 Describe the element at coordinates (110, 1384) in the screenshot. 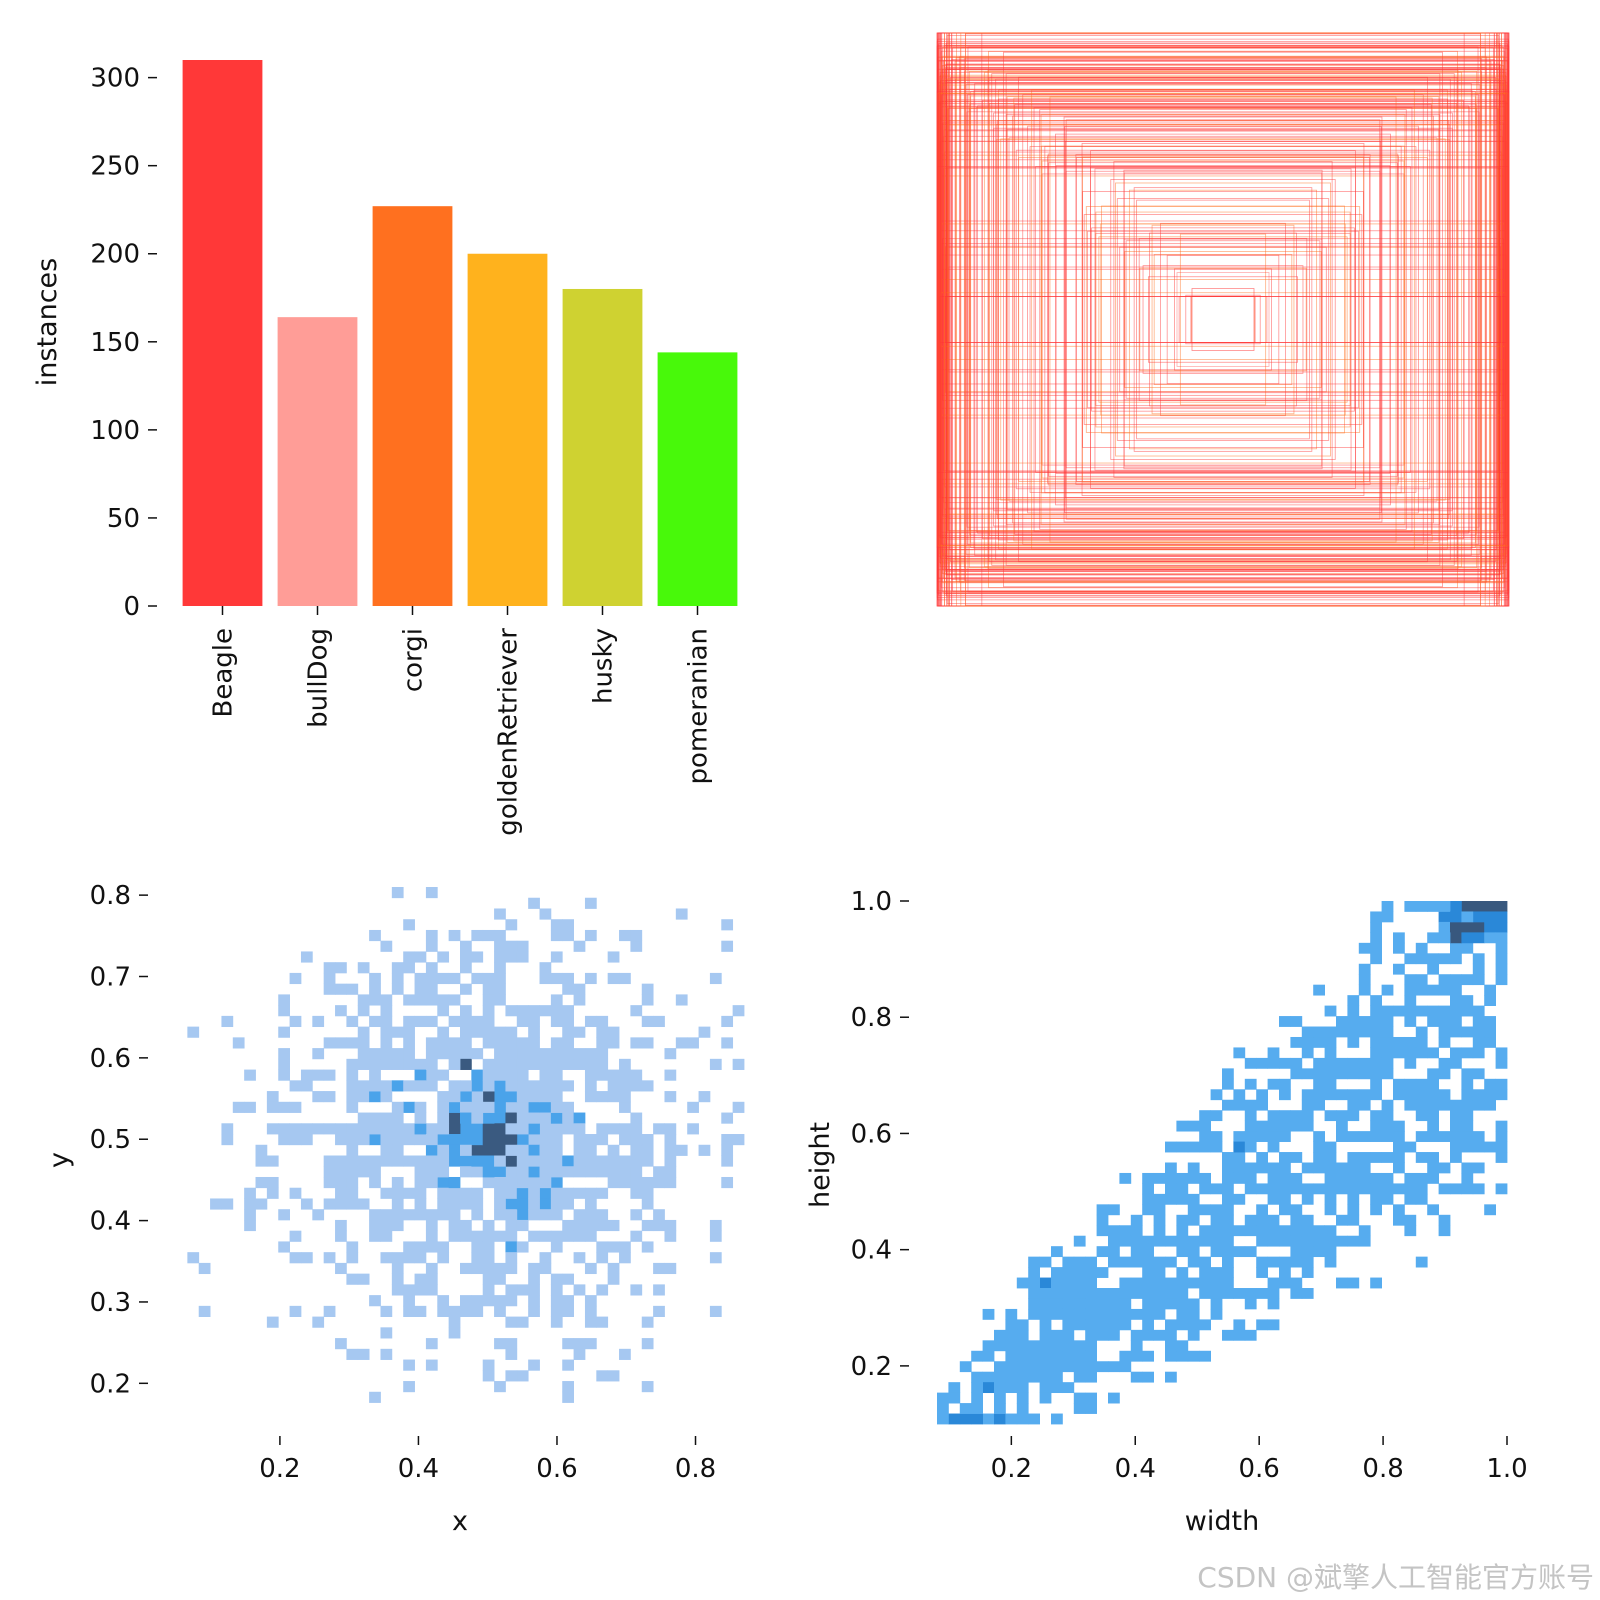

I see `y-tick-label: 0.2` at that location.